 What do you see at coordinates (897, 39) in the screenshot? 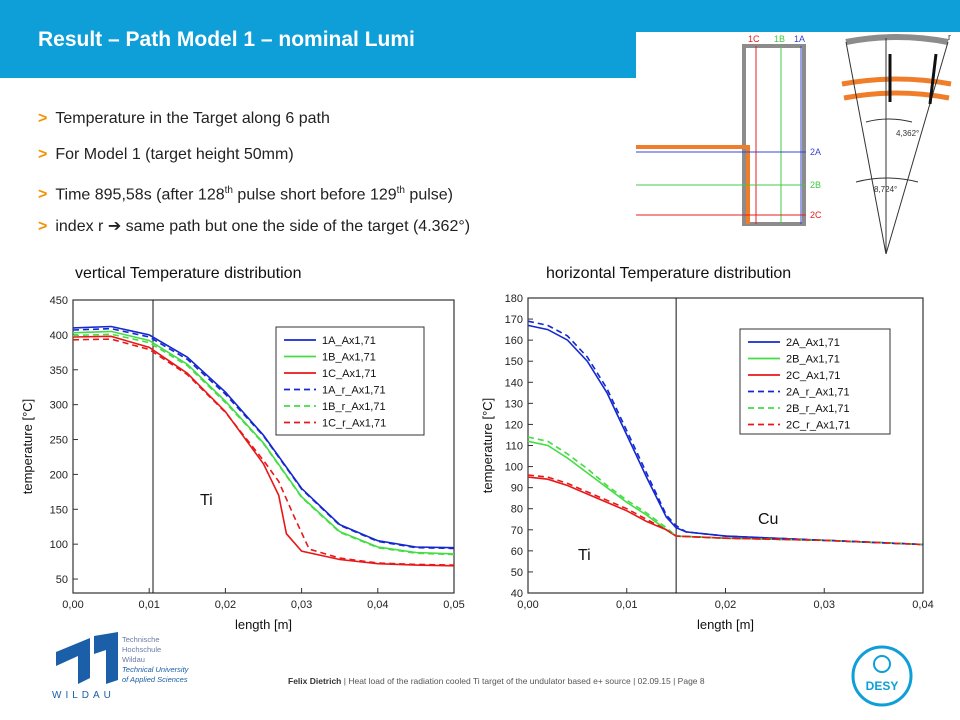
I see `sector-outer-arc` at bounding box center [897, 39].